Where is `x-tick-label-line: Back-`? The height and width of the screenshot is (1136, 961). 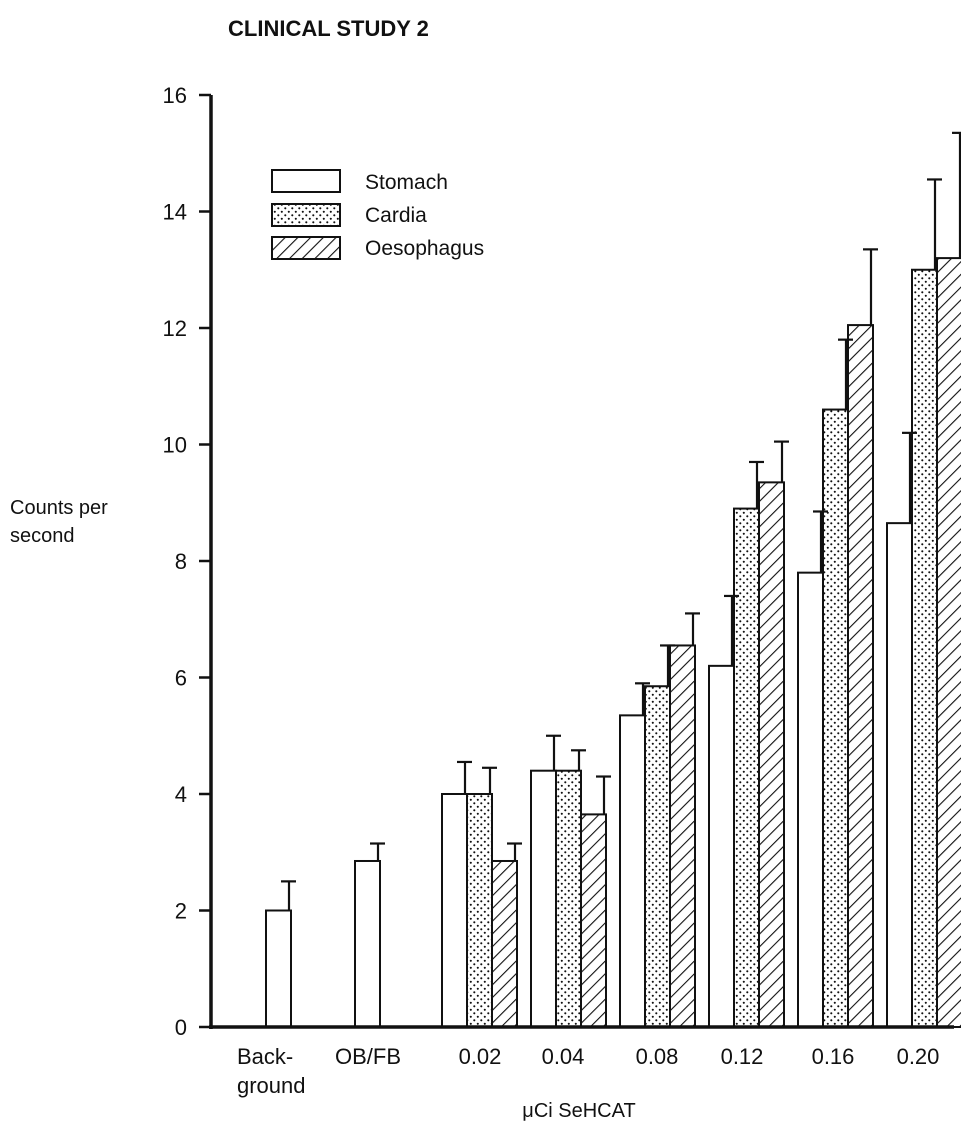
x-tick-label-line: Back- is located at coordinates (265, 1056).